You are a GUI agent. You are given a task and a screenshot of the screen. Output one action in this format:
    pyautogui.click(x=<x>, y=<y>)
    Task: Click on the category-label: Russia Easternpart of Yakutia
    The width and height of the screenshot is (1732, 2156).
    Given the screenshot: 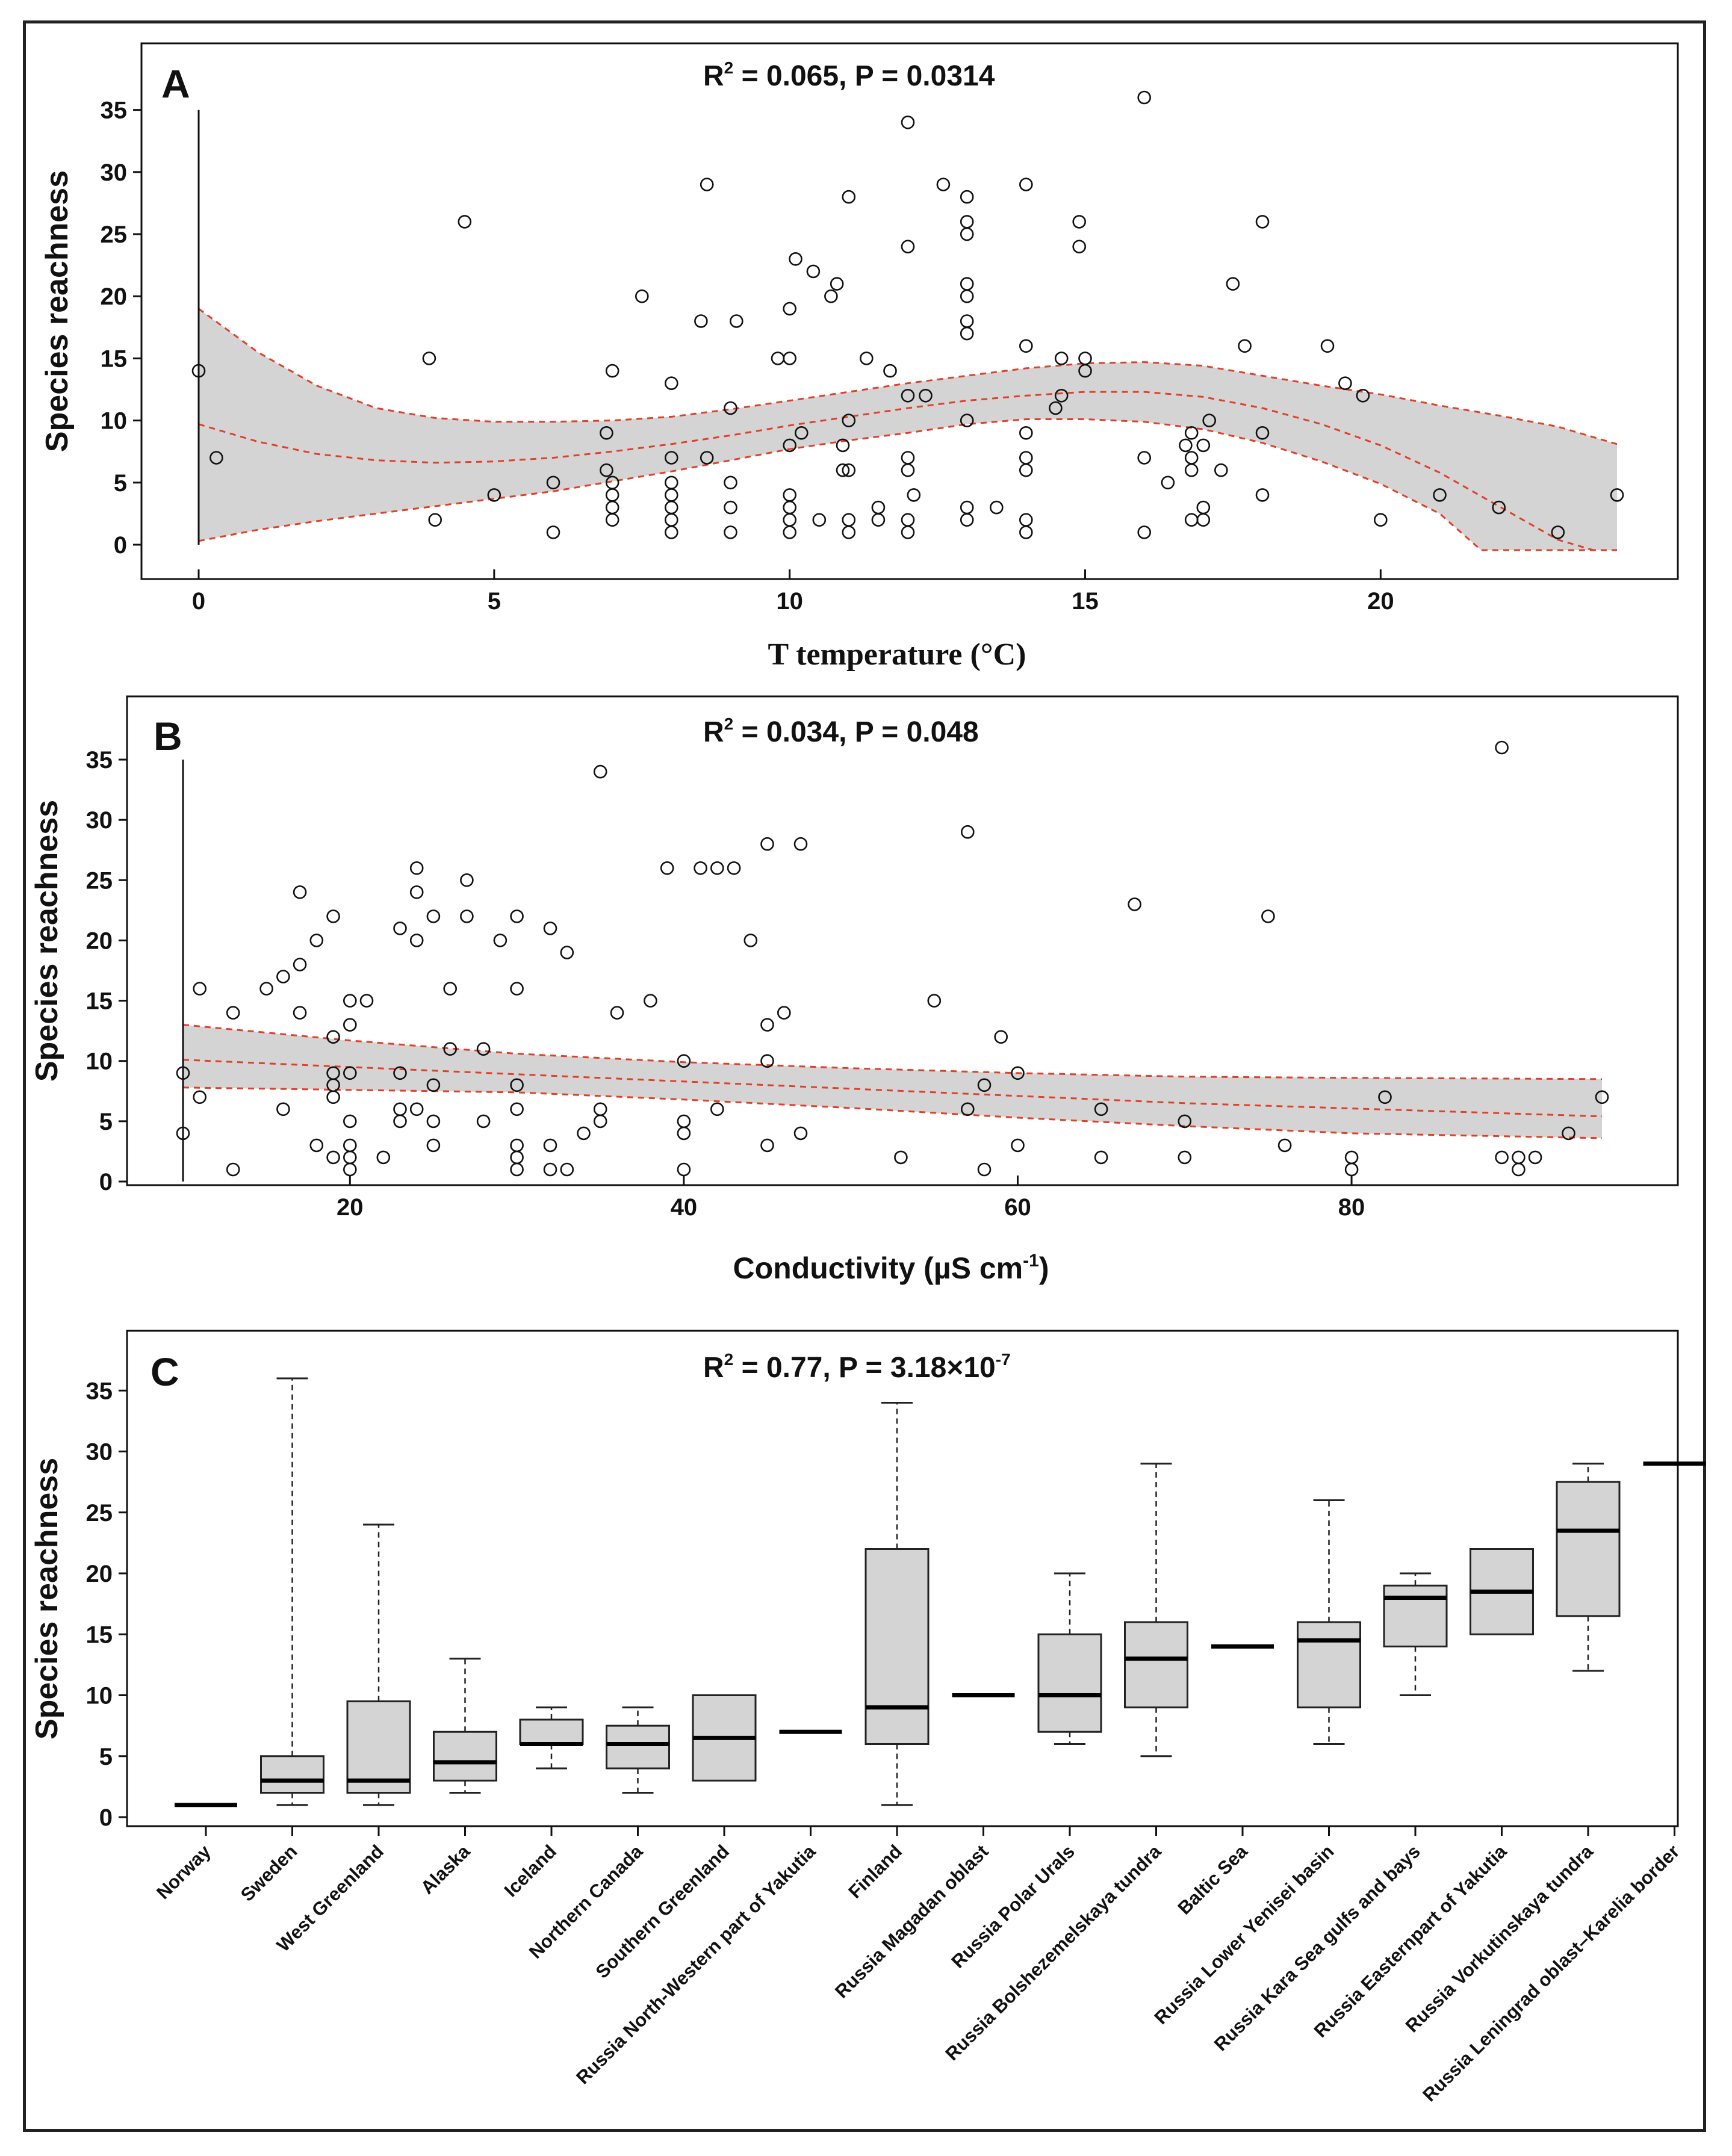 What is the action you would take?
    pyautogui.click(x=1410, y=1941)
    